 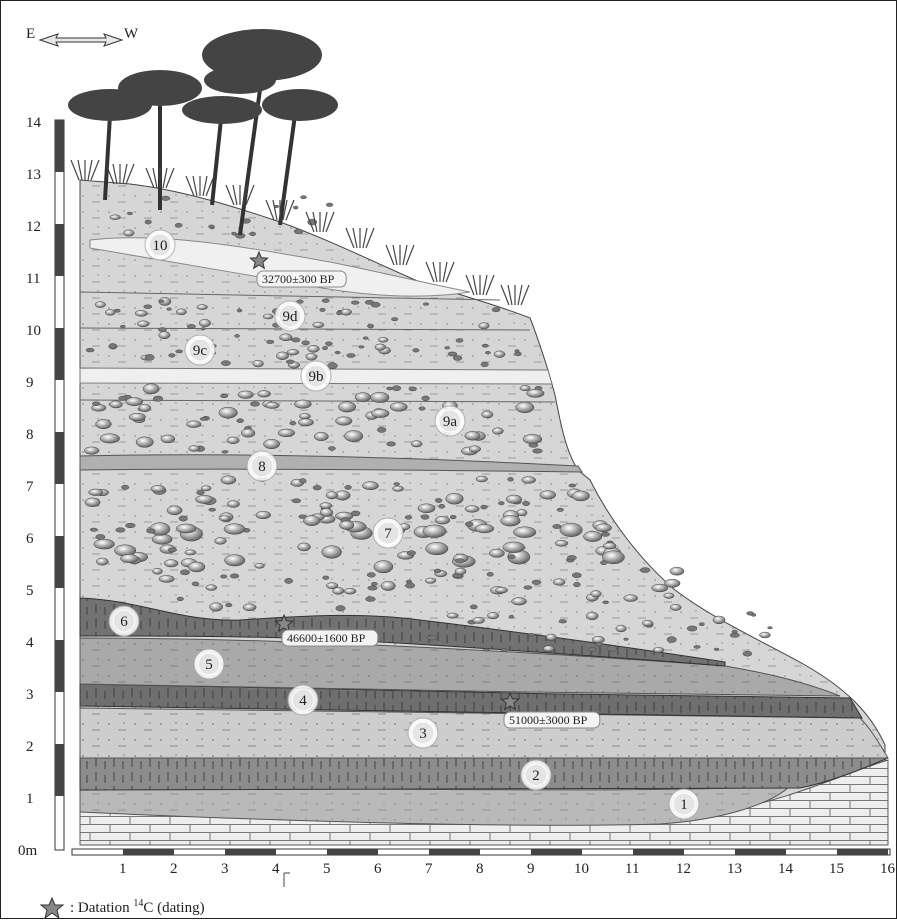 What do you see at coordinates (52, 908) in the screenshot?
I see `legend-star-icon` at bounding box center [52, 908].